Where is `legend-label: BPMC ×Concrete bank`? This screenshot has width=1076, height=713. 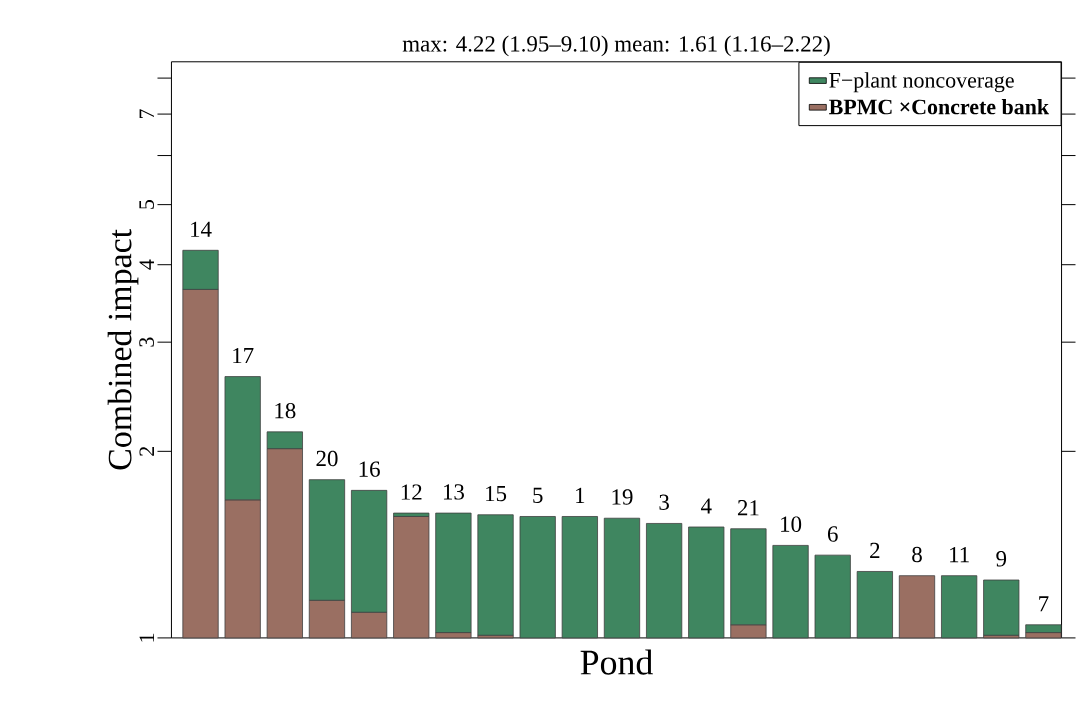
legend-label: BPMC ×Concrete bank is located at coordinates (939, 107).